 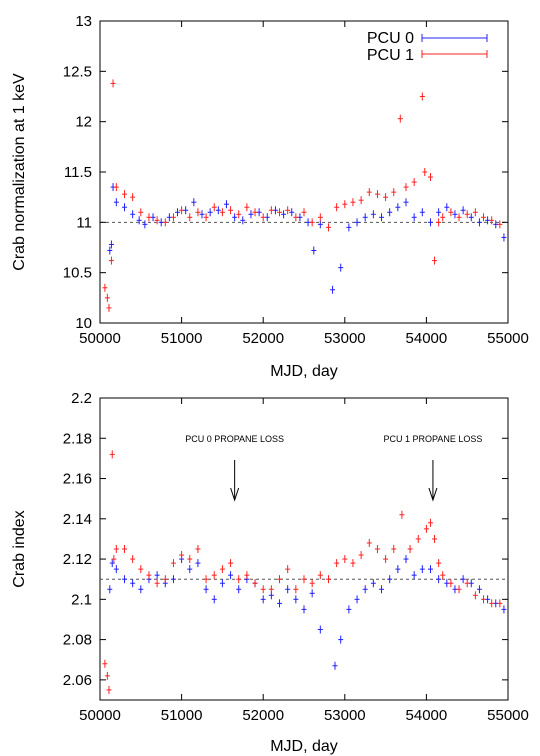 I want to click on y-tick-label: 2.2, so click(x=81, y=398).